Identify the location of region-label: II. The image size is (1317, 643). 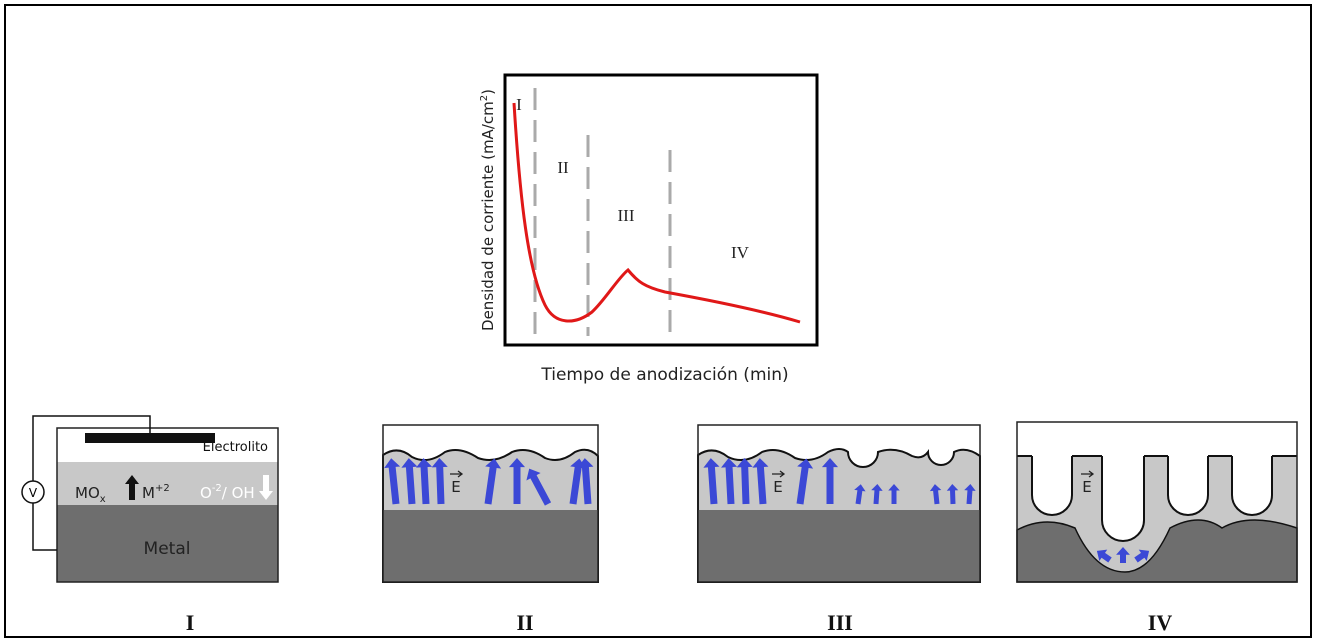
(563, 167).